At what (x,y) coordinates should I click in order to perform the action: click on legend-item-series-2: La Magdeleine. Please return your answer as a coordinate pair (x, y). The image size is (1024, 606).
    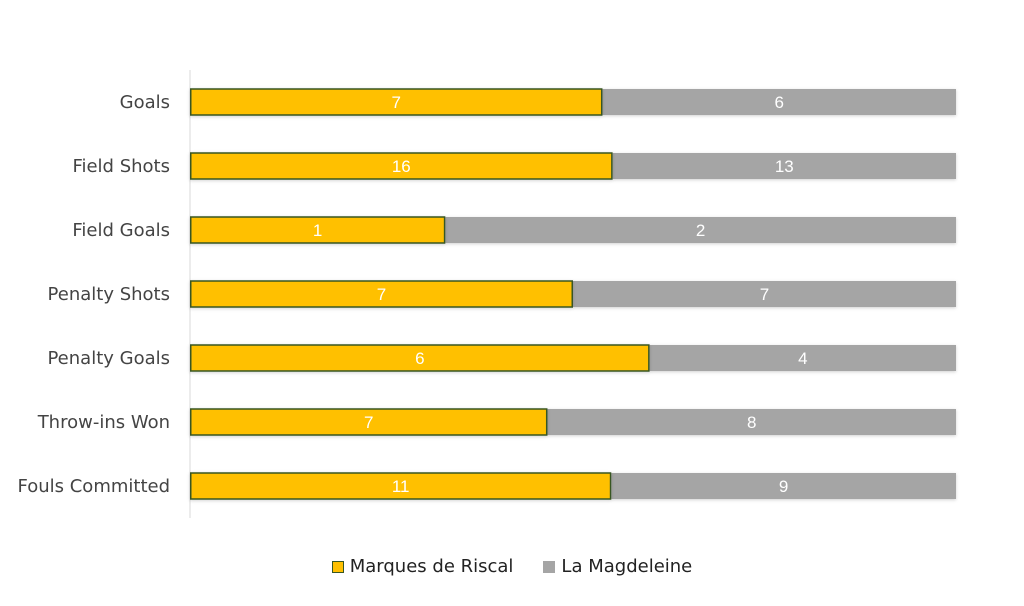
    Looking at the image, I should click on (617, 566).